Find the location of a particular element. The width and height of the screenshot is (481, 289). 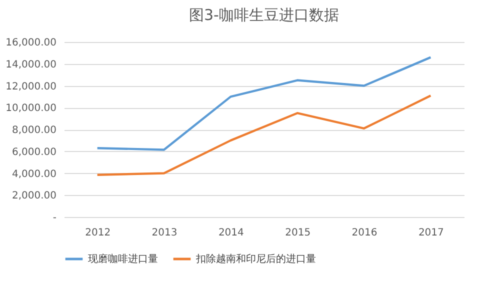

legend-label: 扣除越南和印尼后的进口量 is located at coordinates (255, 259).